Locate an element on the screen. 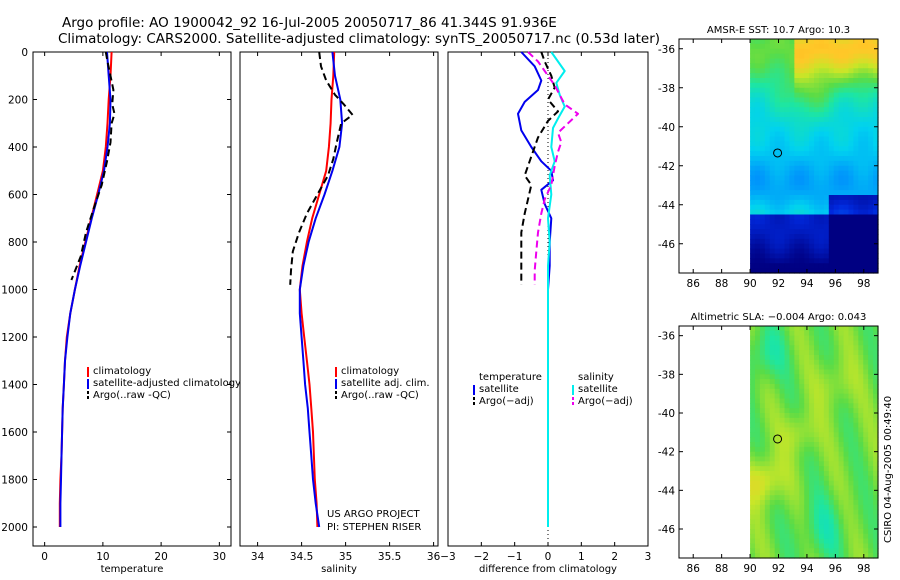 The width and height of the screenshot is (900, 580). y-tick-label: 1600 is located at coordinates (14, 433).